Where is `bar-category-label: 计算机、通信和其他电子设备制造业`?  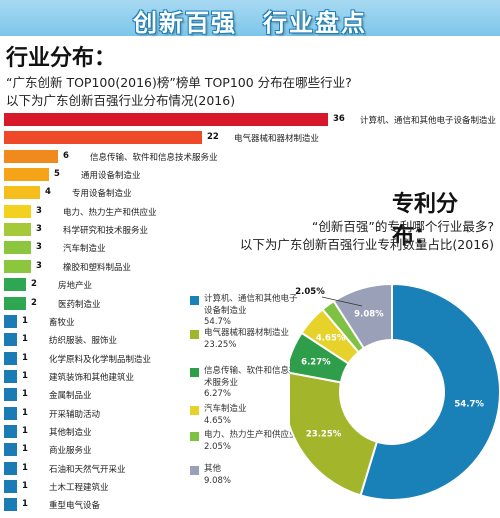 bar-category-label: 计算机、通信和其他电子设备制造业 is located at coordinates (428, 121).